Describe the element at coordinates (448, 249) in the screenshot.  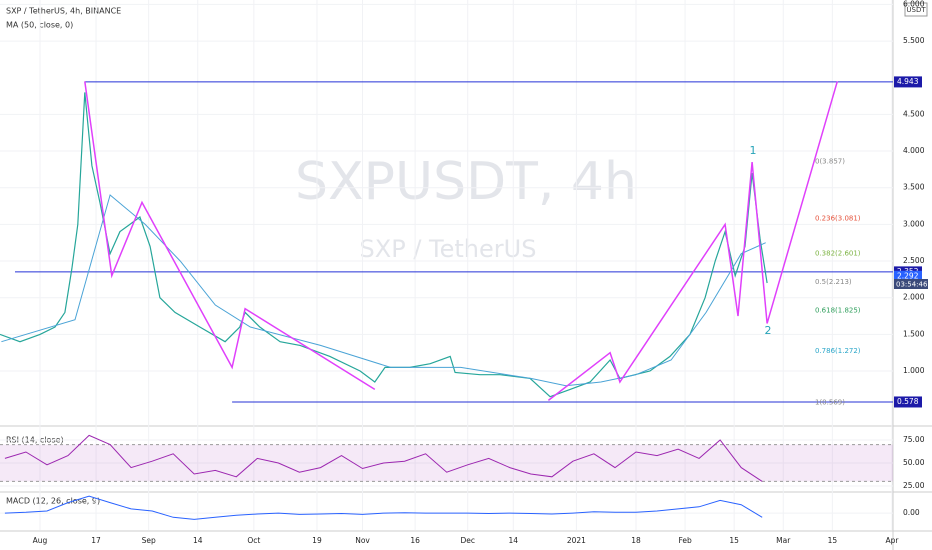
I see `watermark-name: SXP / TetherUS` at that location.